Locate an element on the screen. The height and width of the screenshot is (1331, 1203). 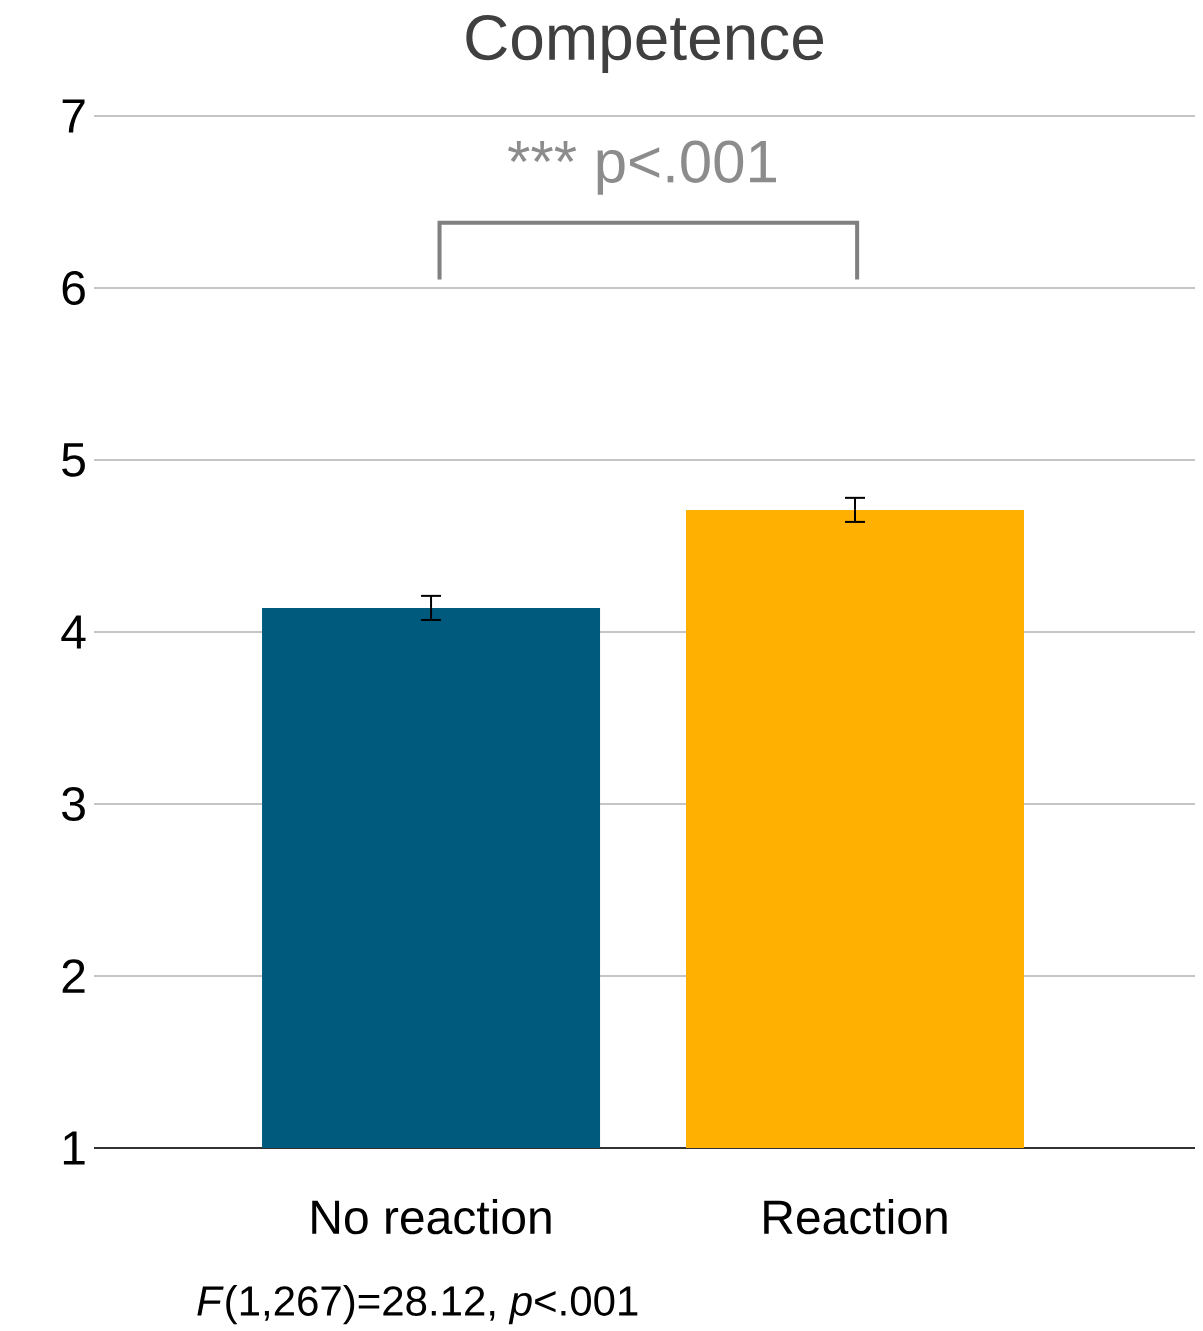
y-tick-label: 3 is located at coordinates (73, 804).